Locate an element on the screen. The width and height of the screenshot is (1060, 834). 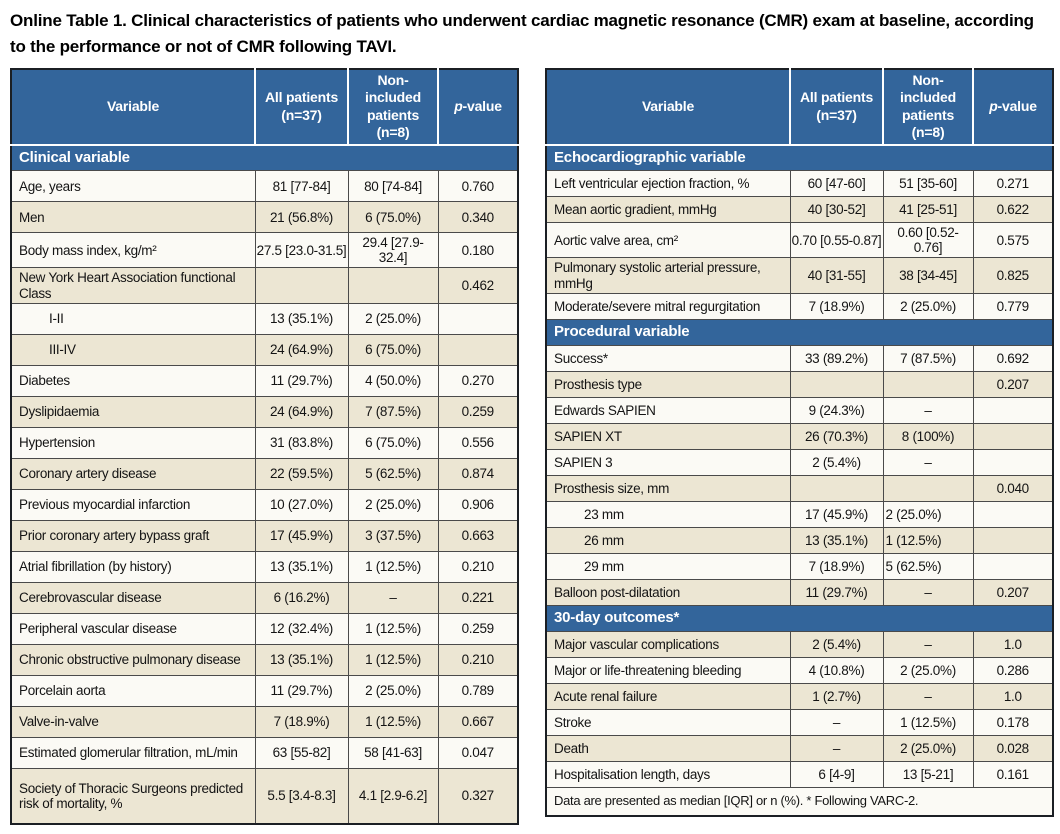
column-header-all-patients: All patients (n=37) is located at coordinates (301, 107).